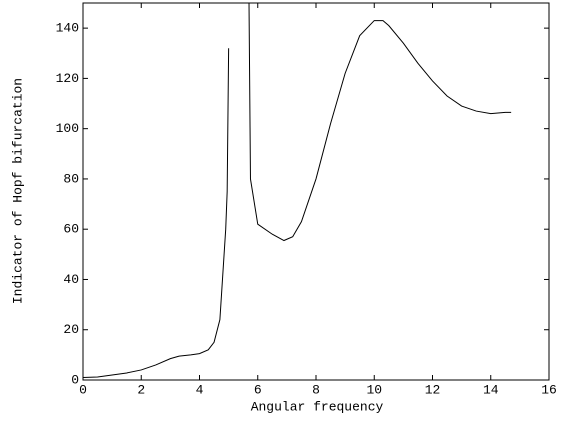  What do you see at coordinates (67, 28) in the screenshot?
I see `y-tick-label: 140` at bounding box center [67, 28].